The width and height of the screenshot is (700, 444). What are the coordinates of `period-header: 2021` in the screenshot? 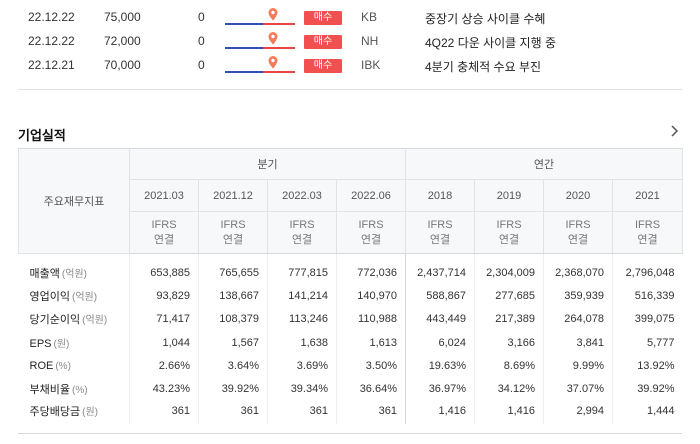 It's located at (647, 195).